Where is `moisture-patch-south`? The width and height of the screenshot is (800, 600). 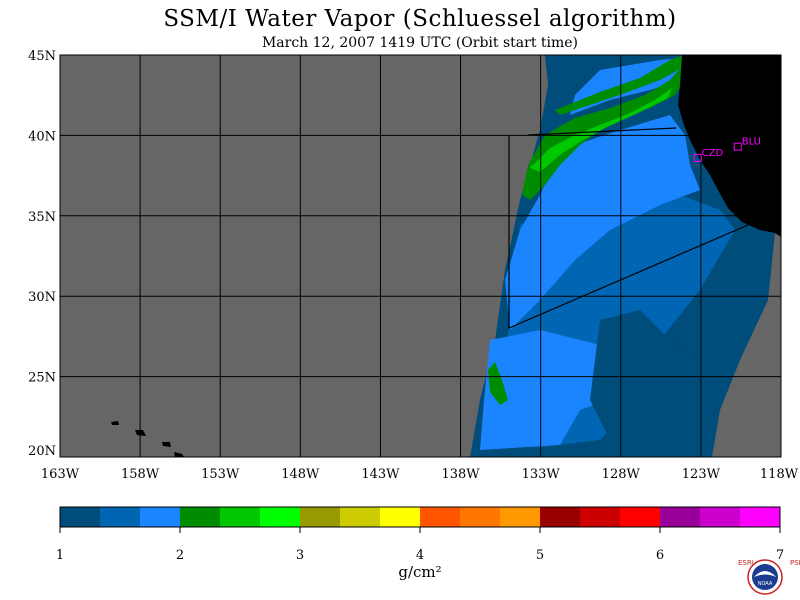 moisture-patch-south is located at coordinates (498, 383).